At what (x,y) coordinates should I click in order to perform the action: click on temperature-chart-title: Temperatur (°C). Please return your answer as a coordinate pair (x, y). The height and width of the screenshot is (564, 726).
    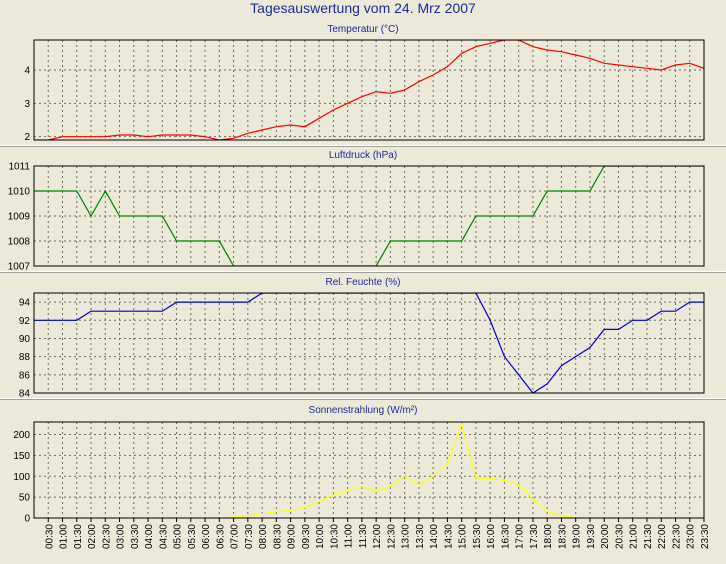
    Looking at the image, I should click on (363, 29).